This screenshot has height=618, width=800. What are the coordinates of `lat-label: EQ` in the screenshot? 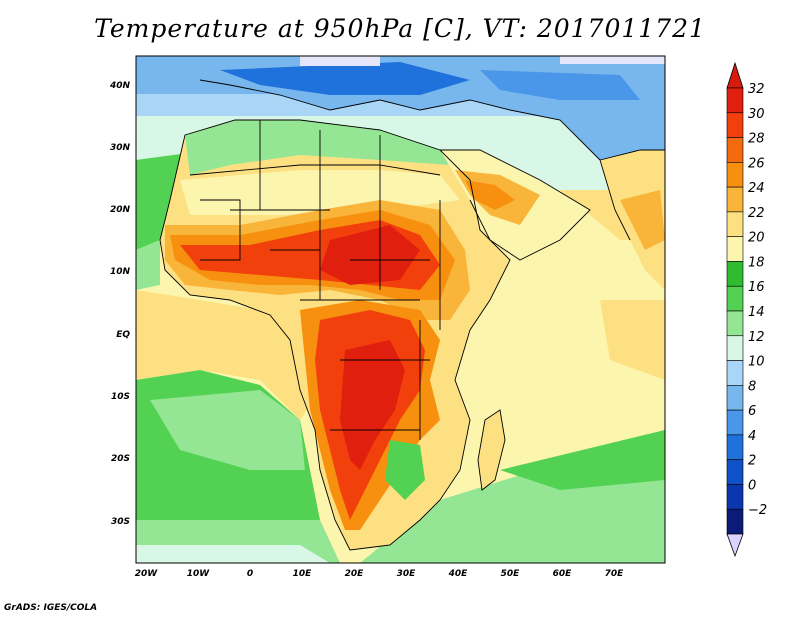 It's located at (123, 335).